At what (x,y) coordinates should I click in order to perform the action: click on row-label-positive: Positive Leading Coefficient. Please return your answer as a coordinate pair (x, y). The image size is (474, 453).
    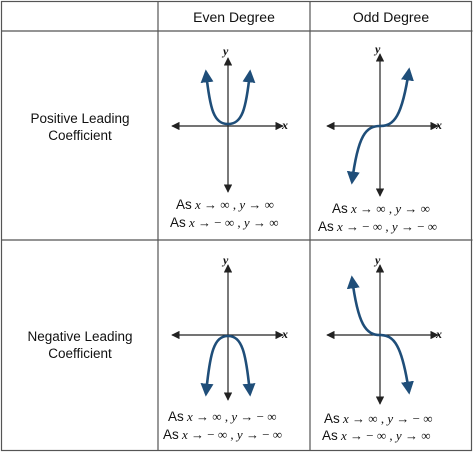
    Looking at the image, I should click on (80, 127).